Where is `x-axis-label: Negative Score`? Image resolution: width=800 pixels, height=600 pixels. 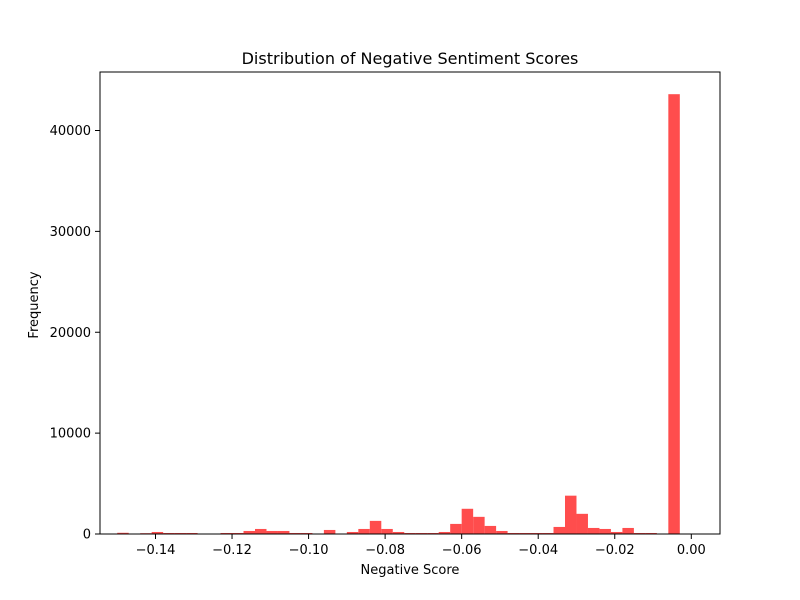 x-axis-label: Negative Score is located at coordinates (410, 570).